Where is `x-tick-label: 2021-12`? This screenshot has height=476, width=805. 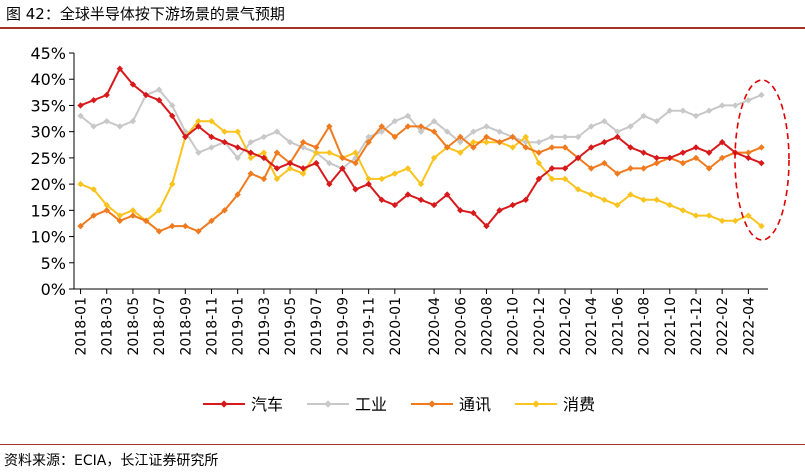 x-tick-label: 2021-12 is located at coordinates (697, 326).